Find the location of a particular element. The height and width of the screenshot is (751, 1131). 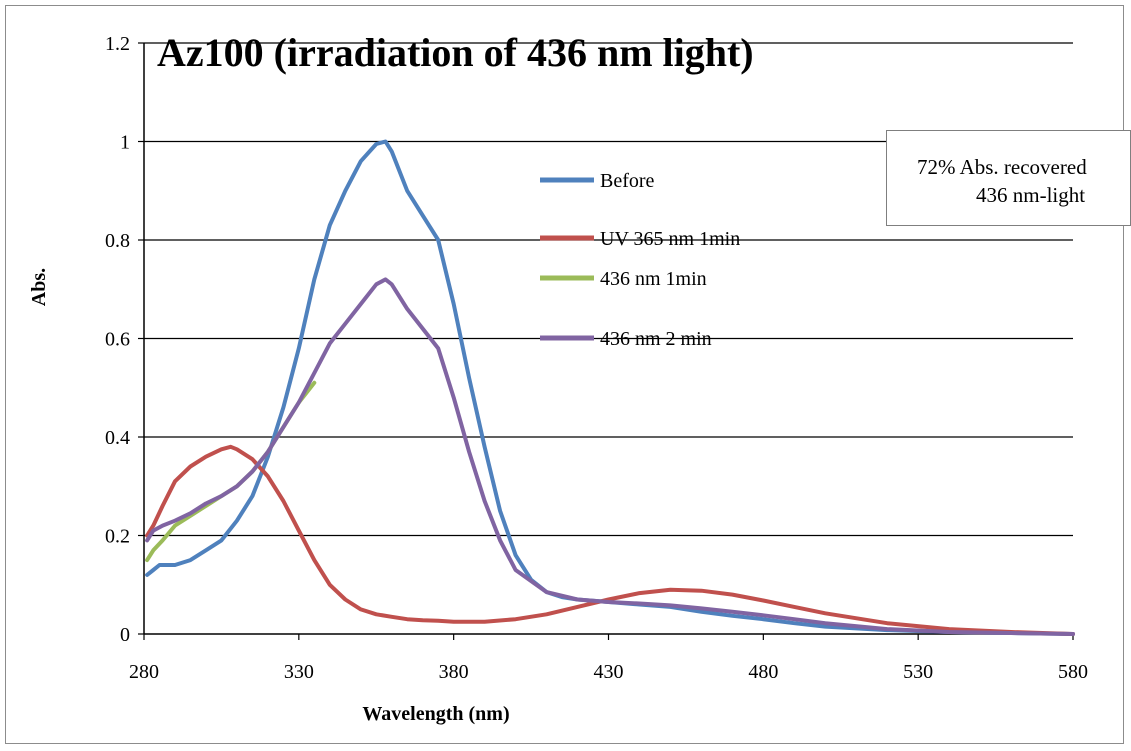

x-tick-label: 430 is located at coordinates (609, 672).